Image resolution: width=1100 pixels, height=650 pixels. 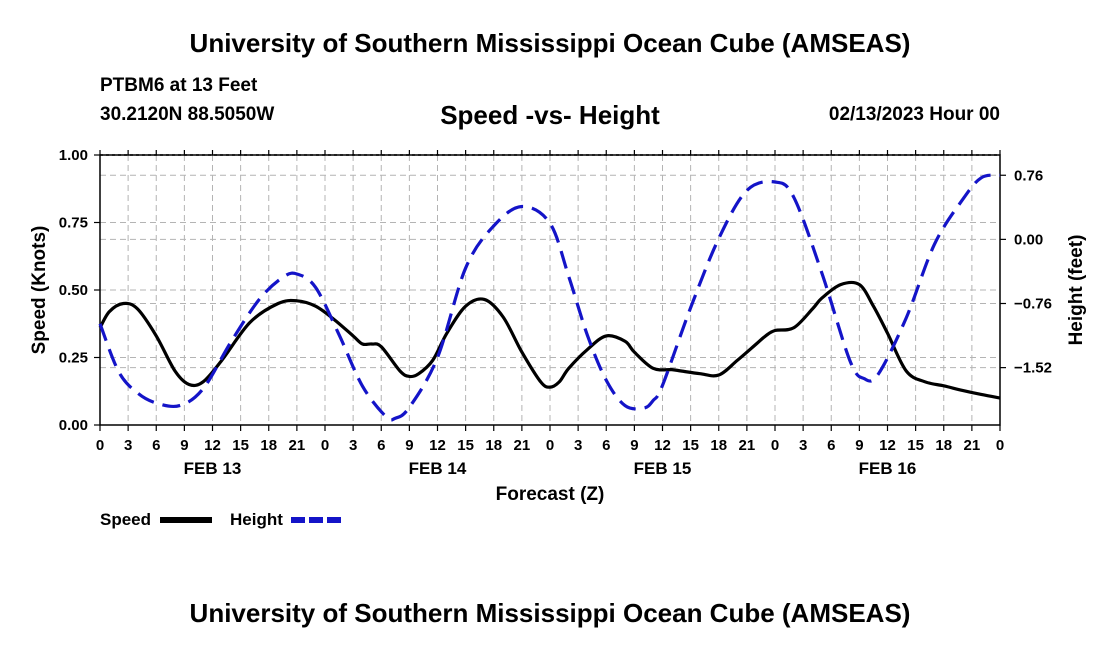 What do you see at coordinates (914, 114) in the screenshot?
I see `forecast-datetime: 02/13/2023 Hour 00` at bounding box center [914, 114].